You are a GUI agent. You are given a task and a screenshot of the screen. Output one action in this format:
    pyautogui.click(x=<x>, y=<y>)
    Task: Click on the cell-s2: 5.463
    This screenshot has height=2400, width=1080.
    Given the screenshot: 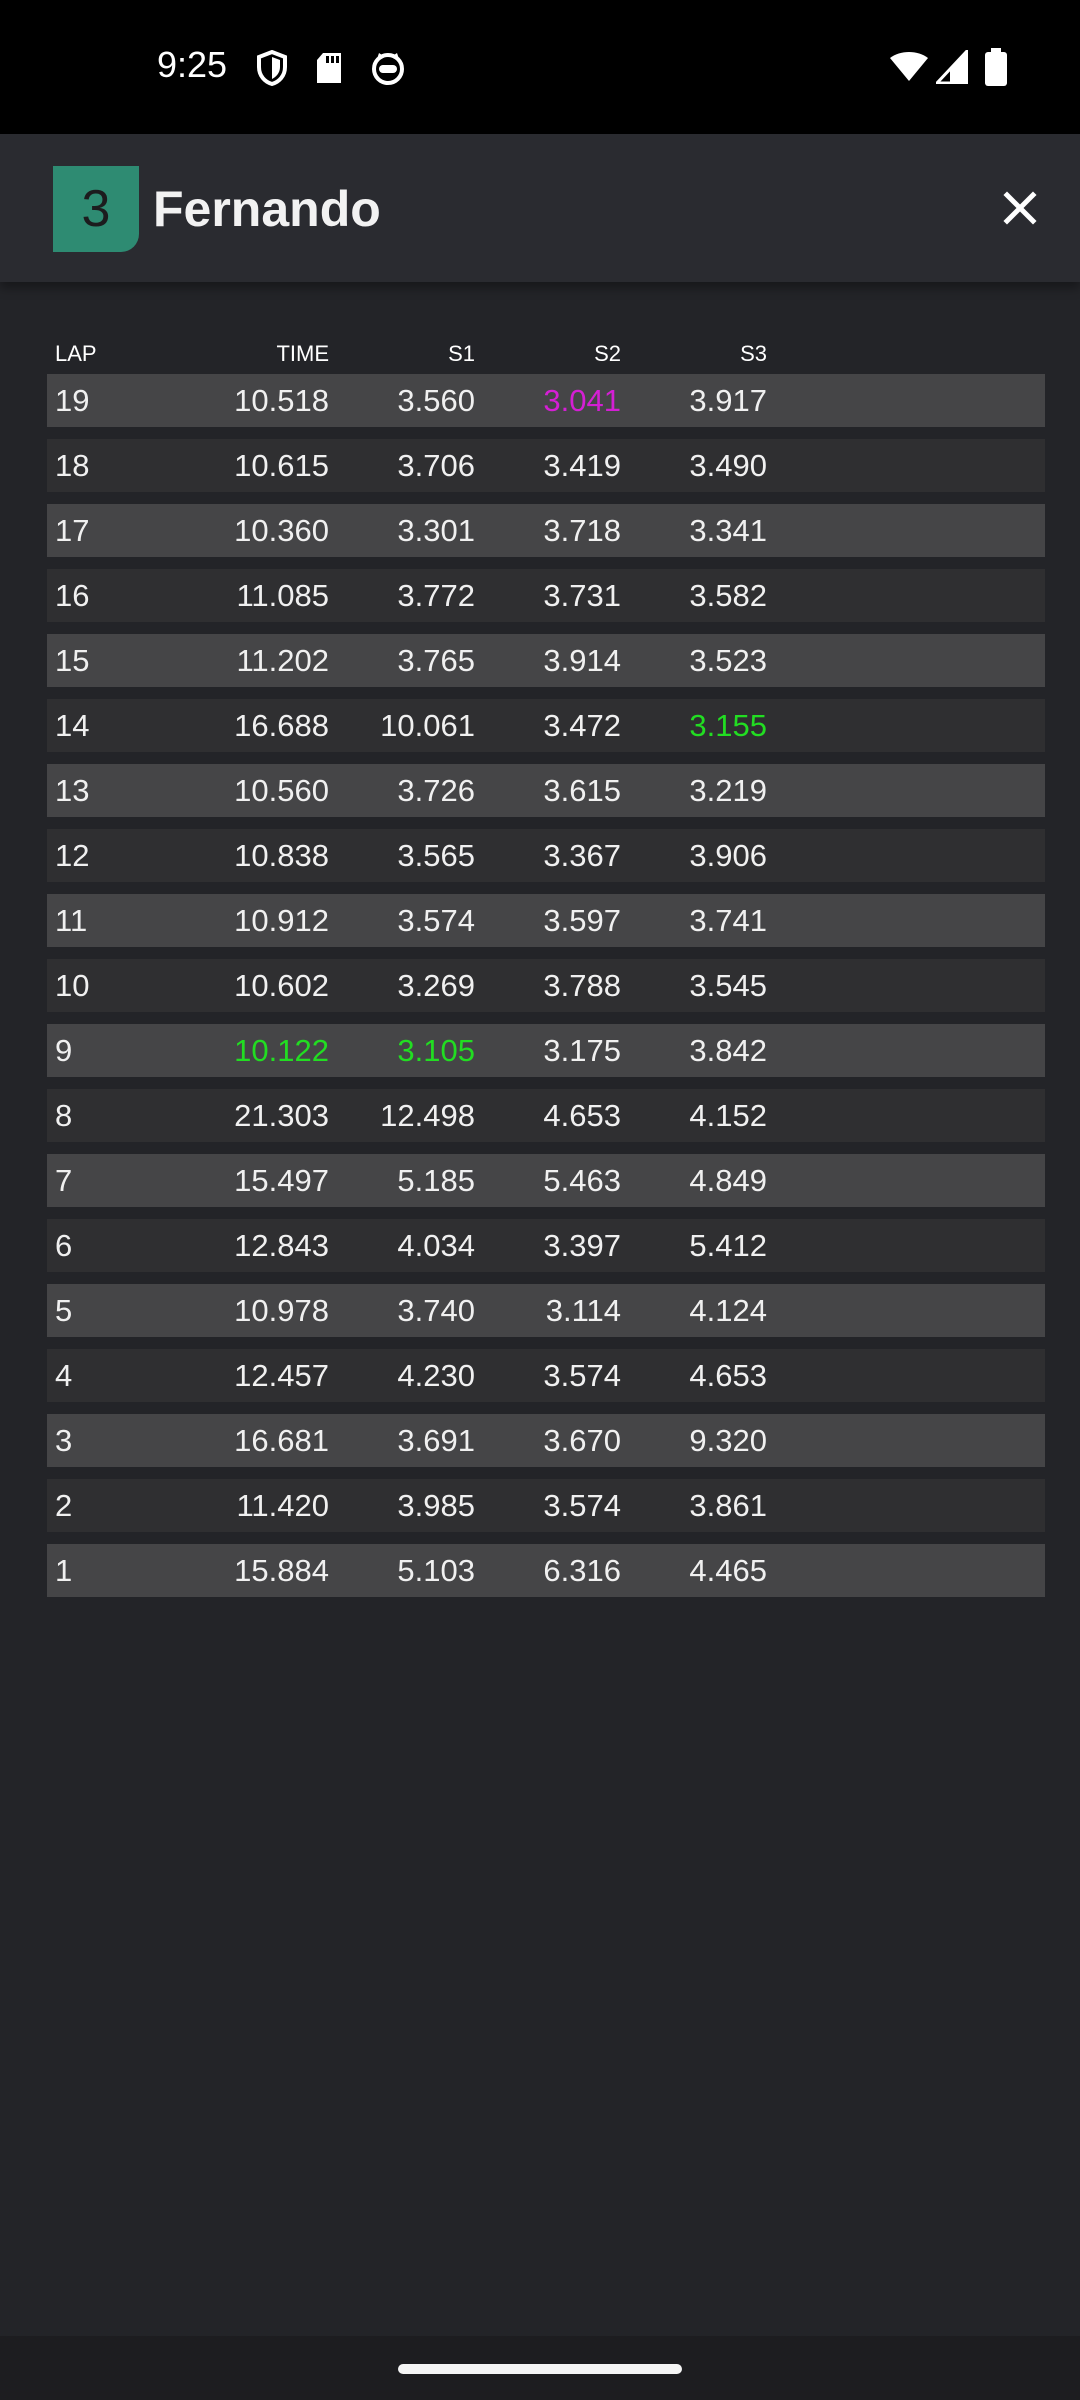 What is the action you would take?
    pyautogui.click(x=582, y=1180)
    